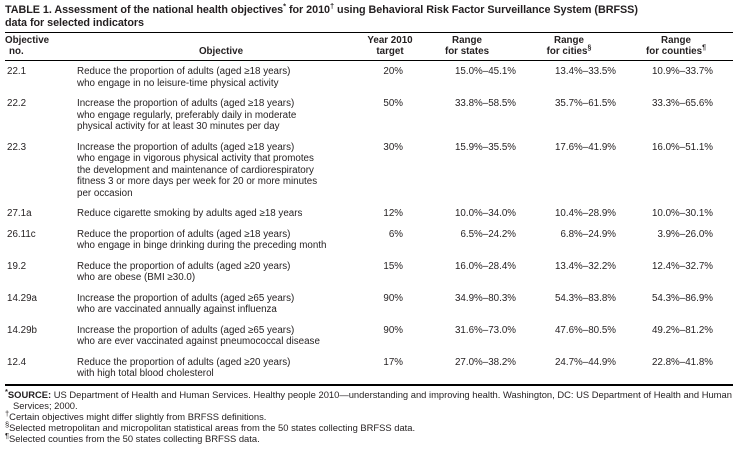 The width and height of the screenshot is (735, 453). What do you see at coordinates (395, 234) in the screenshot?
I see `target-cell: 6%` at bounding box center [395, 234].